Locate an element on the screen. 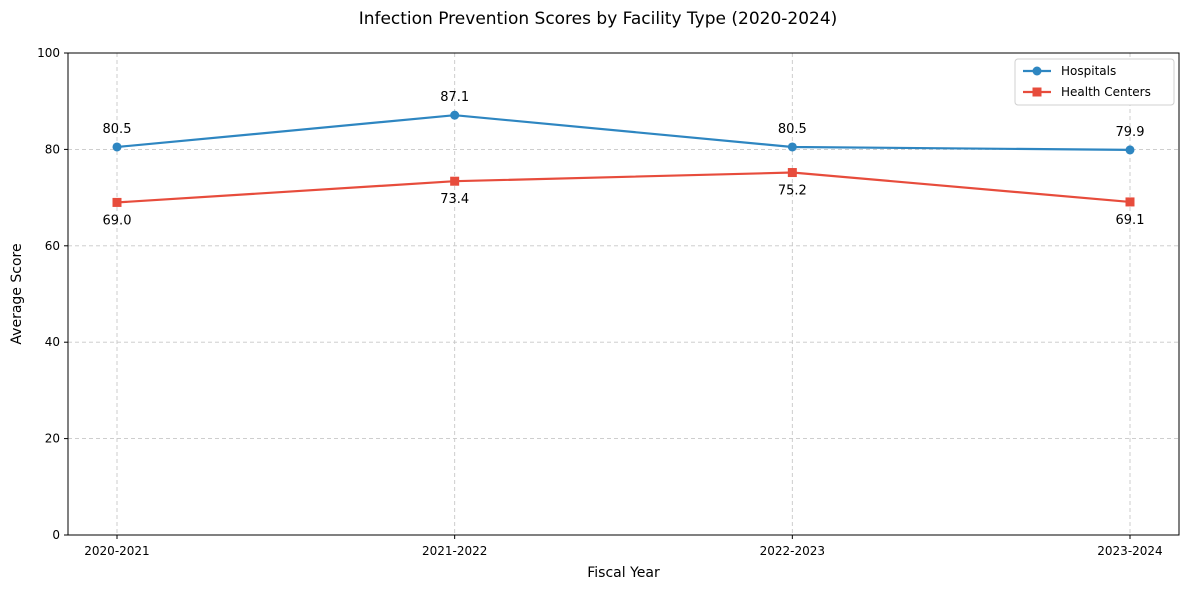  series-line-hospitals is located at coordinates (623, 132).